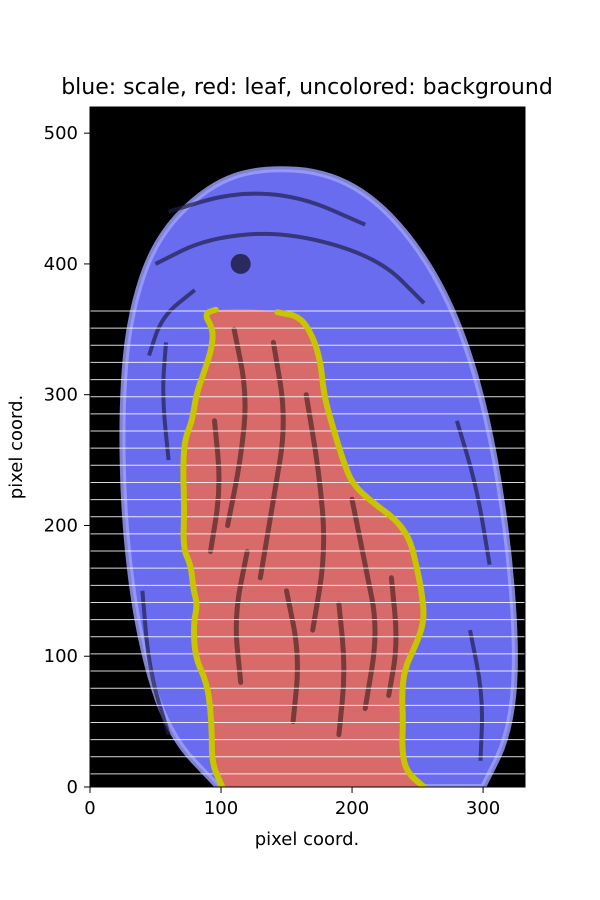 This screenshot has width=600, height=900. Describe the element at coordinates (240, 263) in the screenshot. I see `scale-pore` at that location.